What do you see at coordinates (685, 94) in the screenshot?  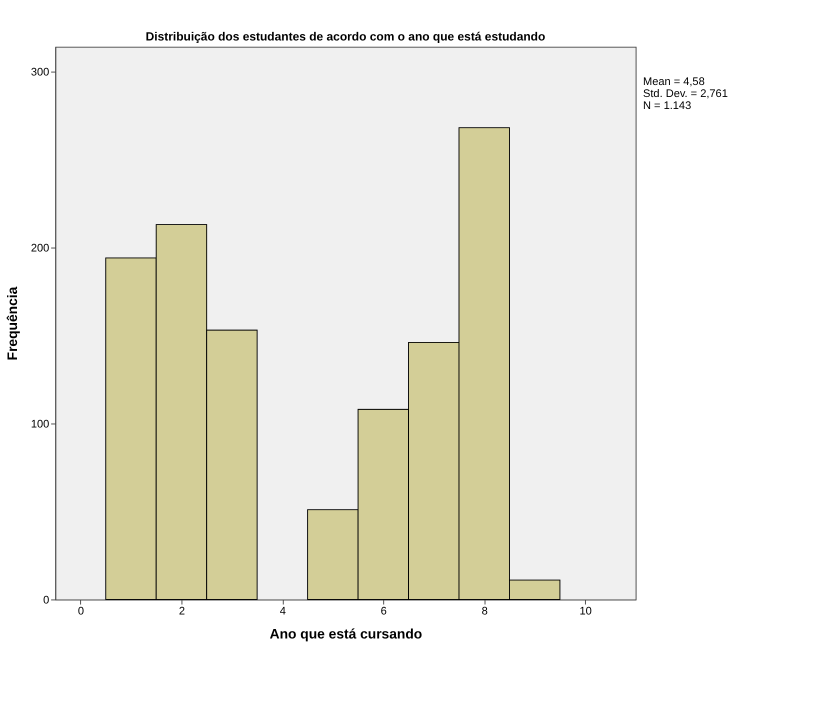 I see `text: Std. Dev. = 2,761` at bounding box center [685, 94].